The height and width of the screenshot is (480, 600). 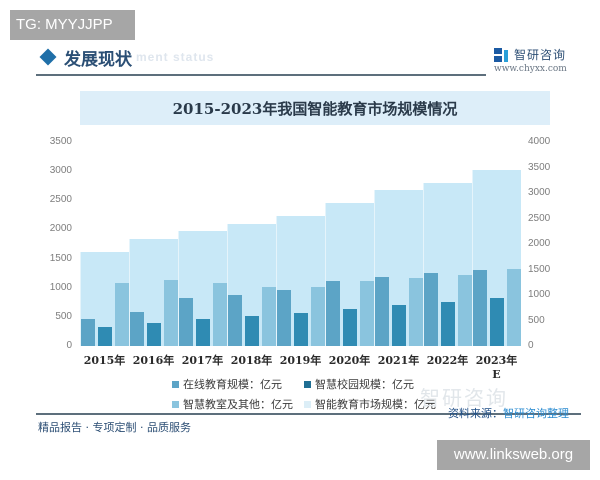 What do you see at coordinates (359, 384) in the screenshot?
I see `legend-item-campus: 智慧校园规模：亿元` at bounding box center [359, 384].